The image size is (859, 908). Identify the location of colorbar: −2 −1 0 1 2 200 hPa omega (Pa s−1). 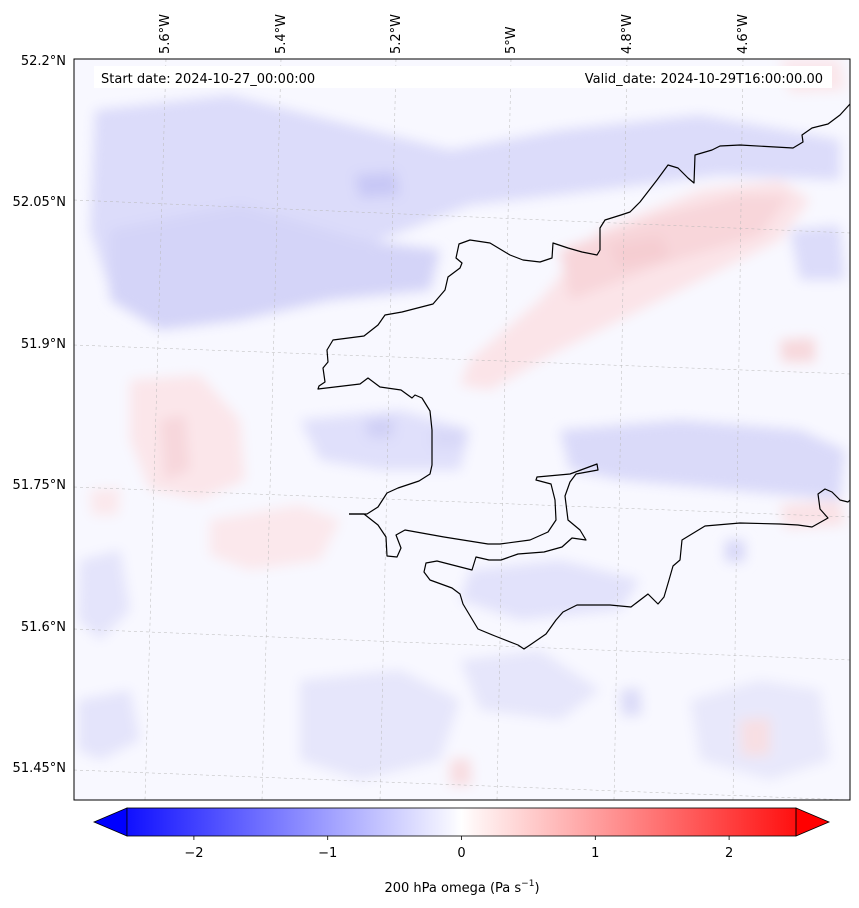
(461, 851).